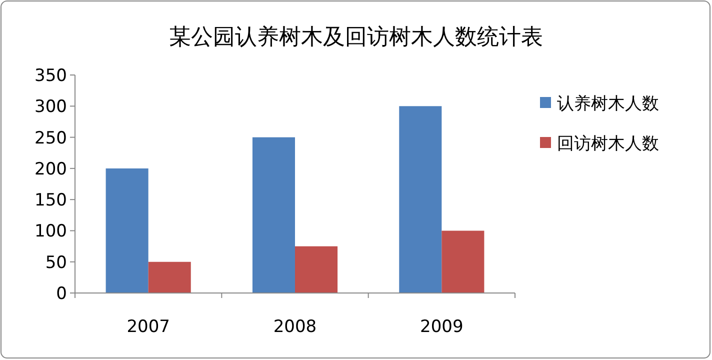  I want to click on chart-title: 某公园认养树木及回访树木人数统计表, so click(356, 37).